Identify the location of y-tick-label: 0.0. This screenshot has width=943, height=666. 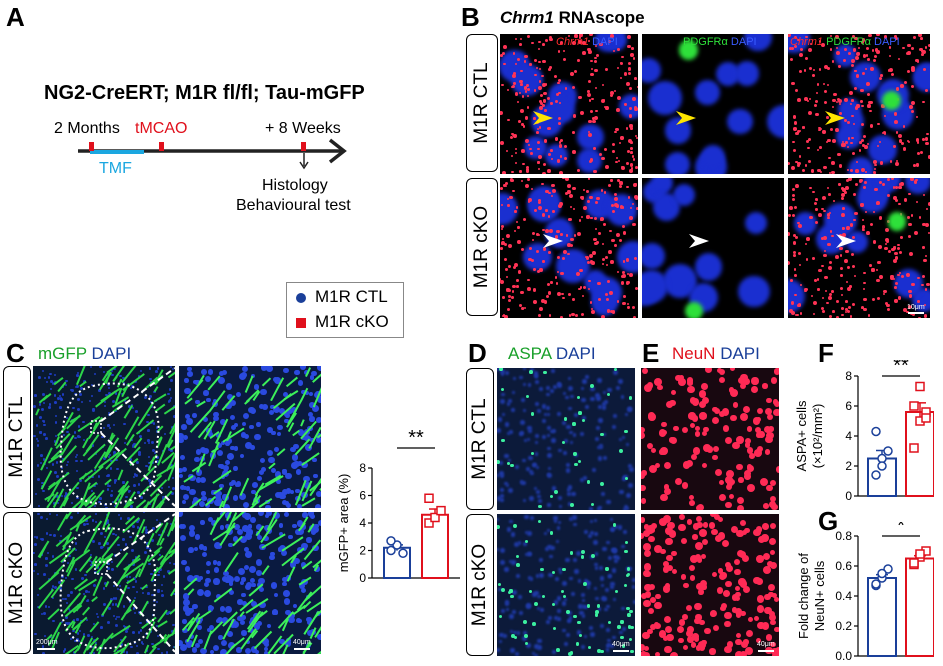
(843, 656).